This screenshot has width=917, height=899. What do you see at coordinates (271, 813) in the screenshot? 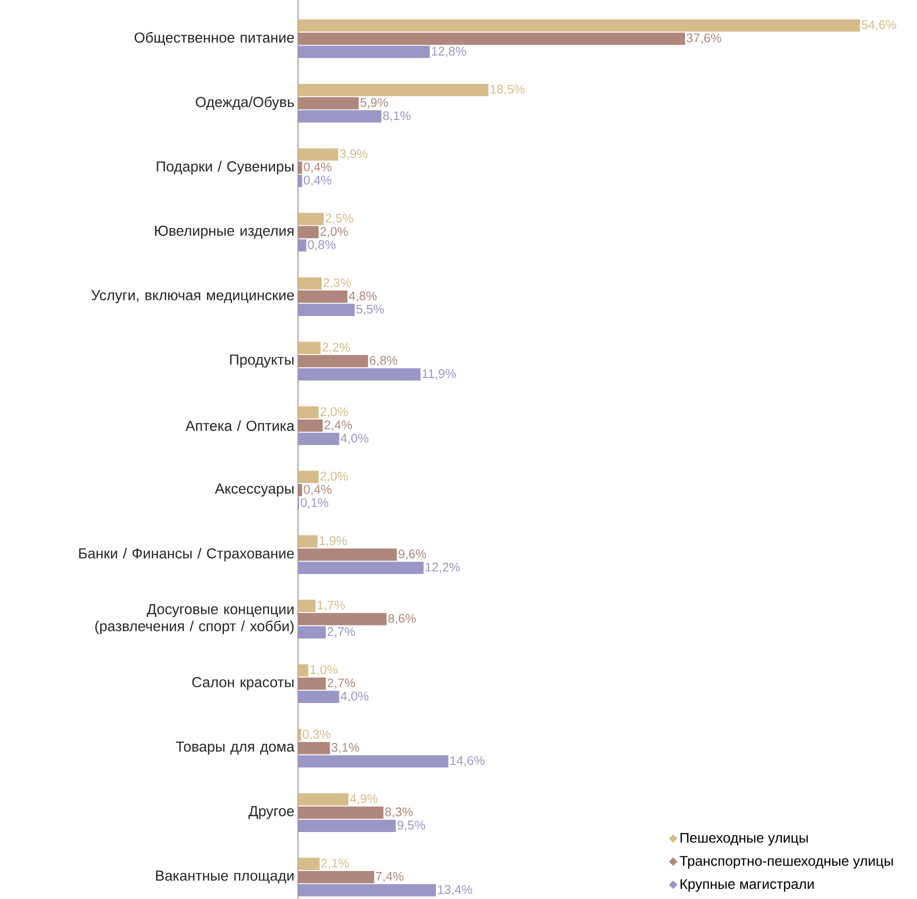
I see `y-tick-label: Другое` at bounding box center [271, 813].